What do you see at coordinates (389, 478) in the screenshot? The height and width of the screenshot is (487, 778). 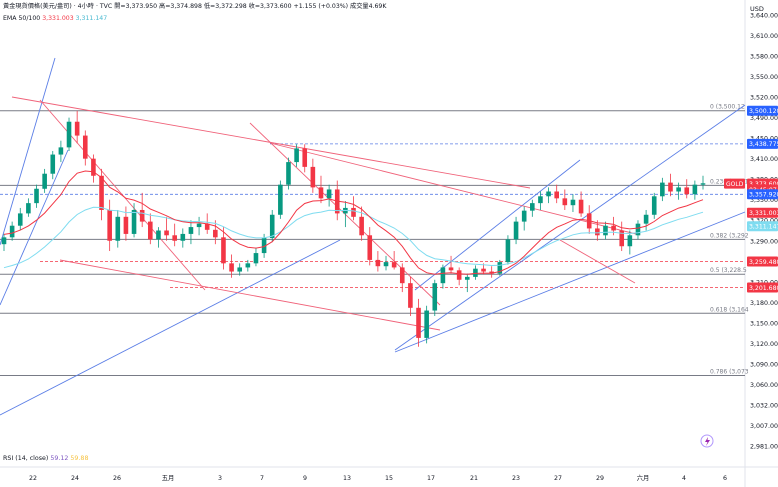 I see `x-tick-label: 15` at bounding box center [389, 478].